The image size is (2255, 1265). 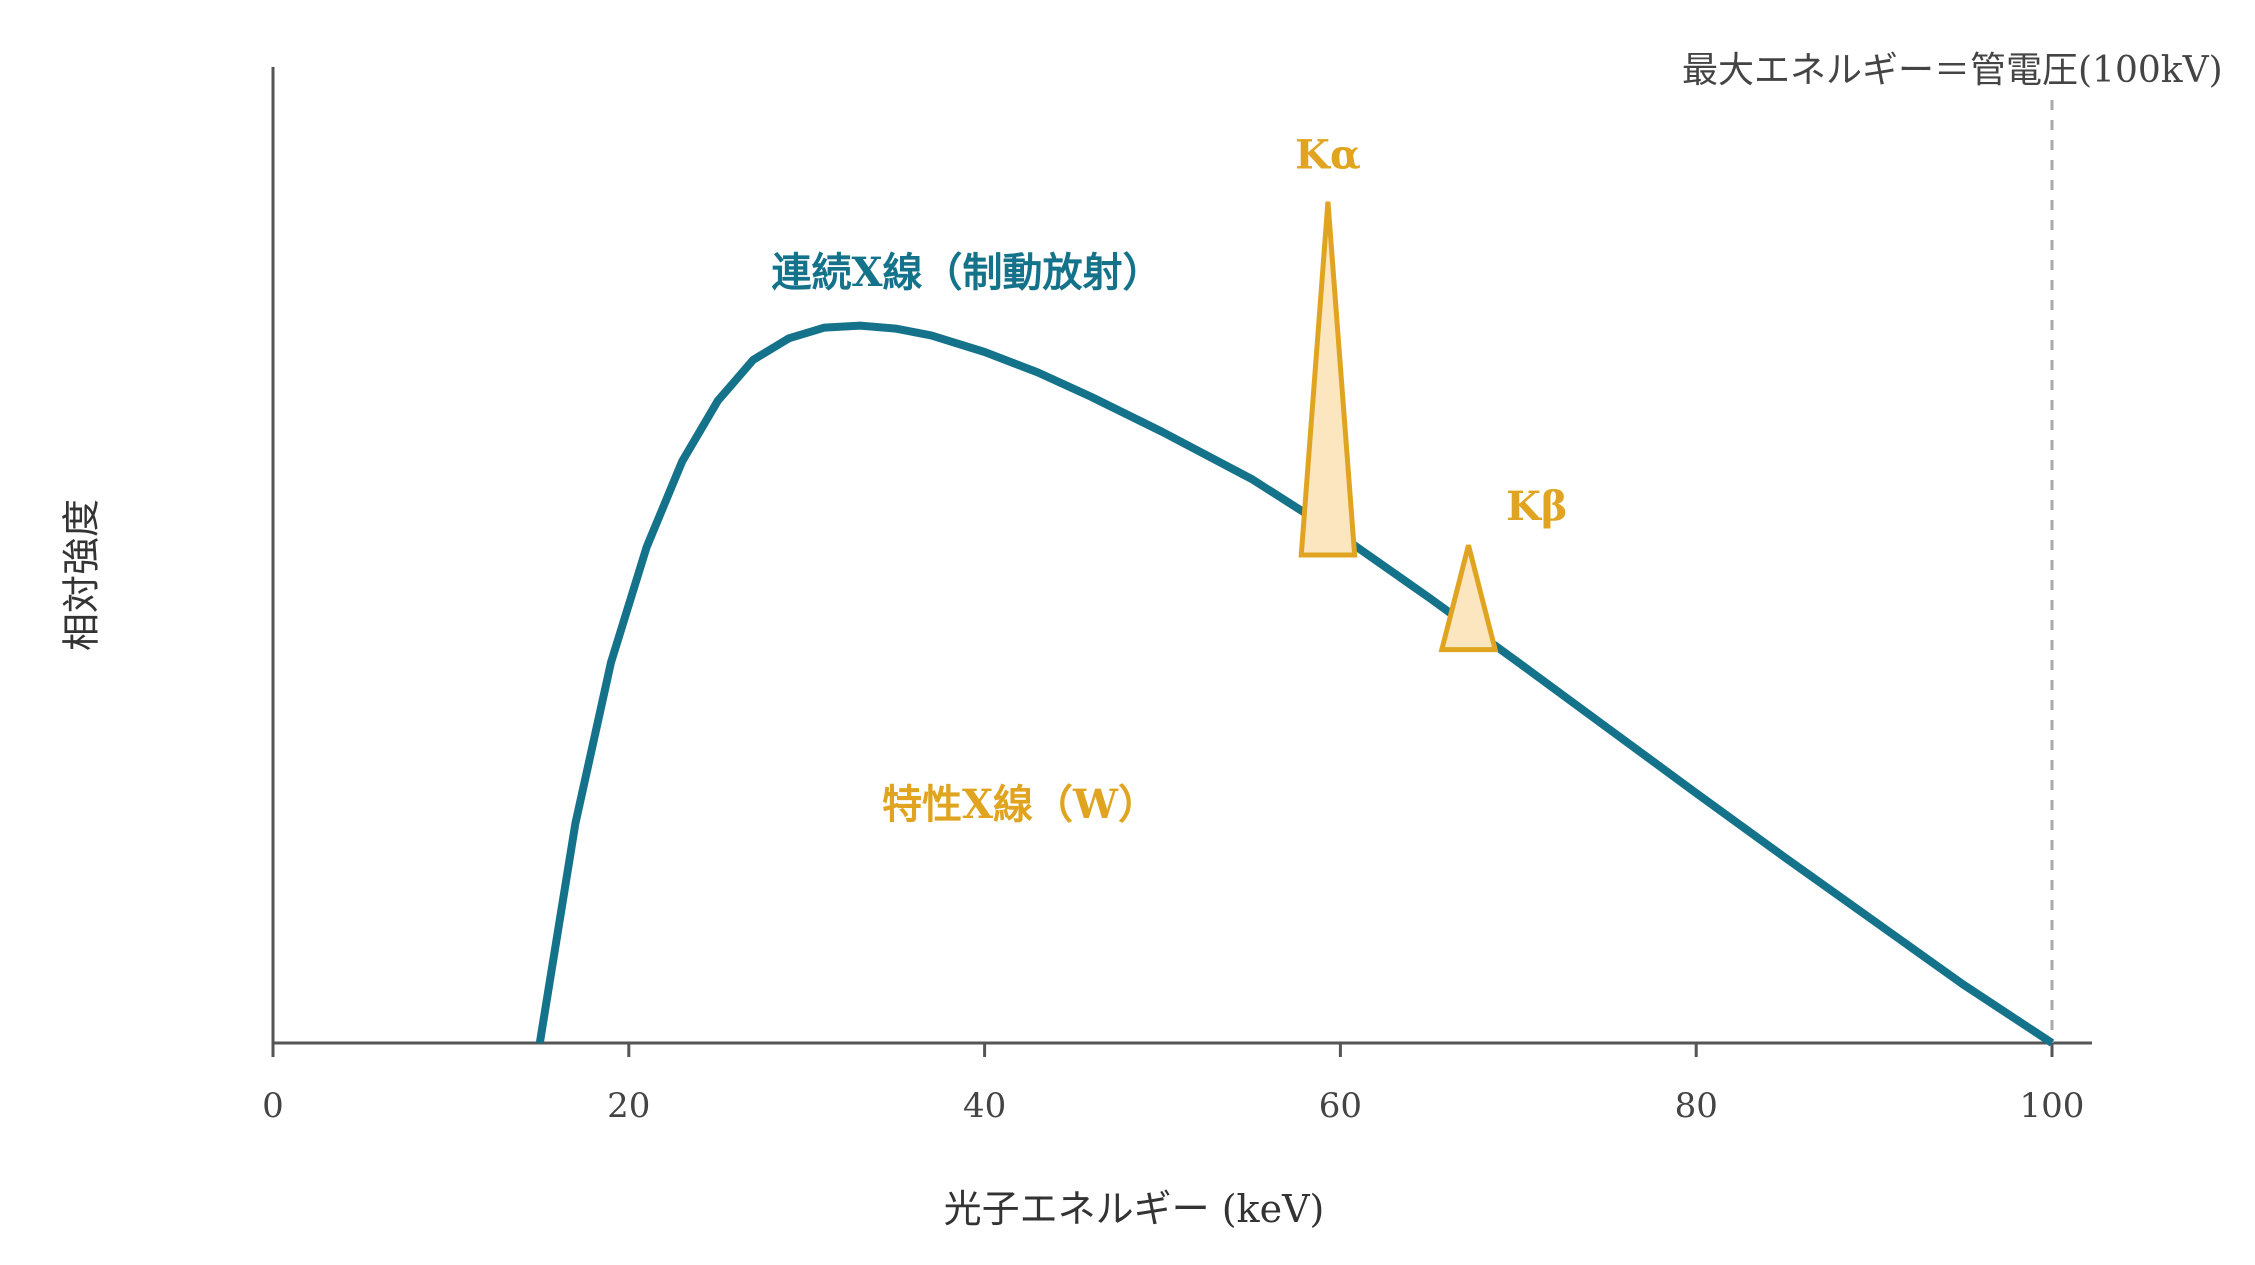 I want to click on x-tick-label: 40, so click(x=984, y=1106).